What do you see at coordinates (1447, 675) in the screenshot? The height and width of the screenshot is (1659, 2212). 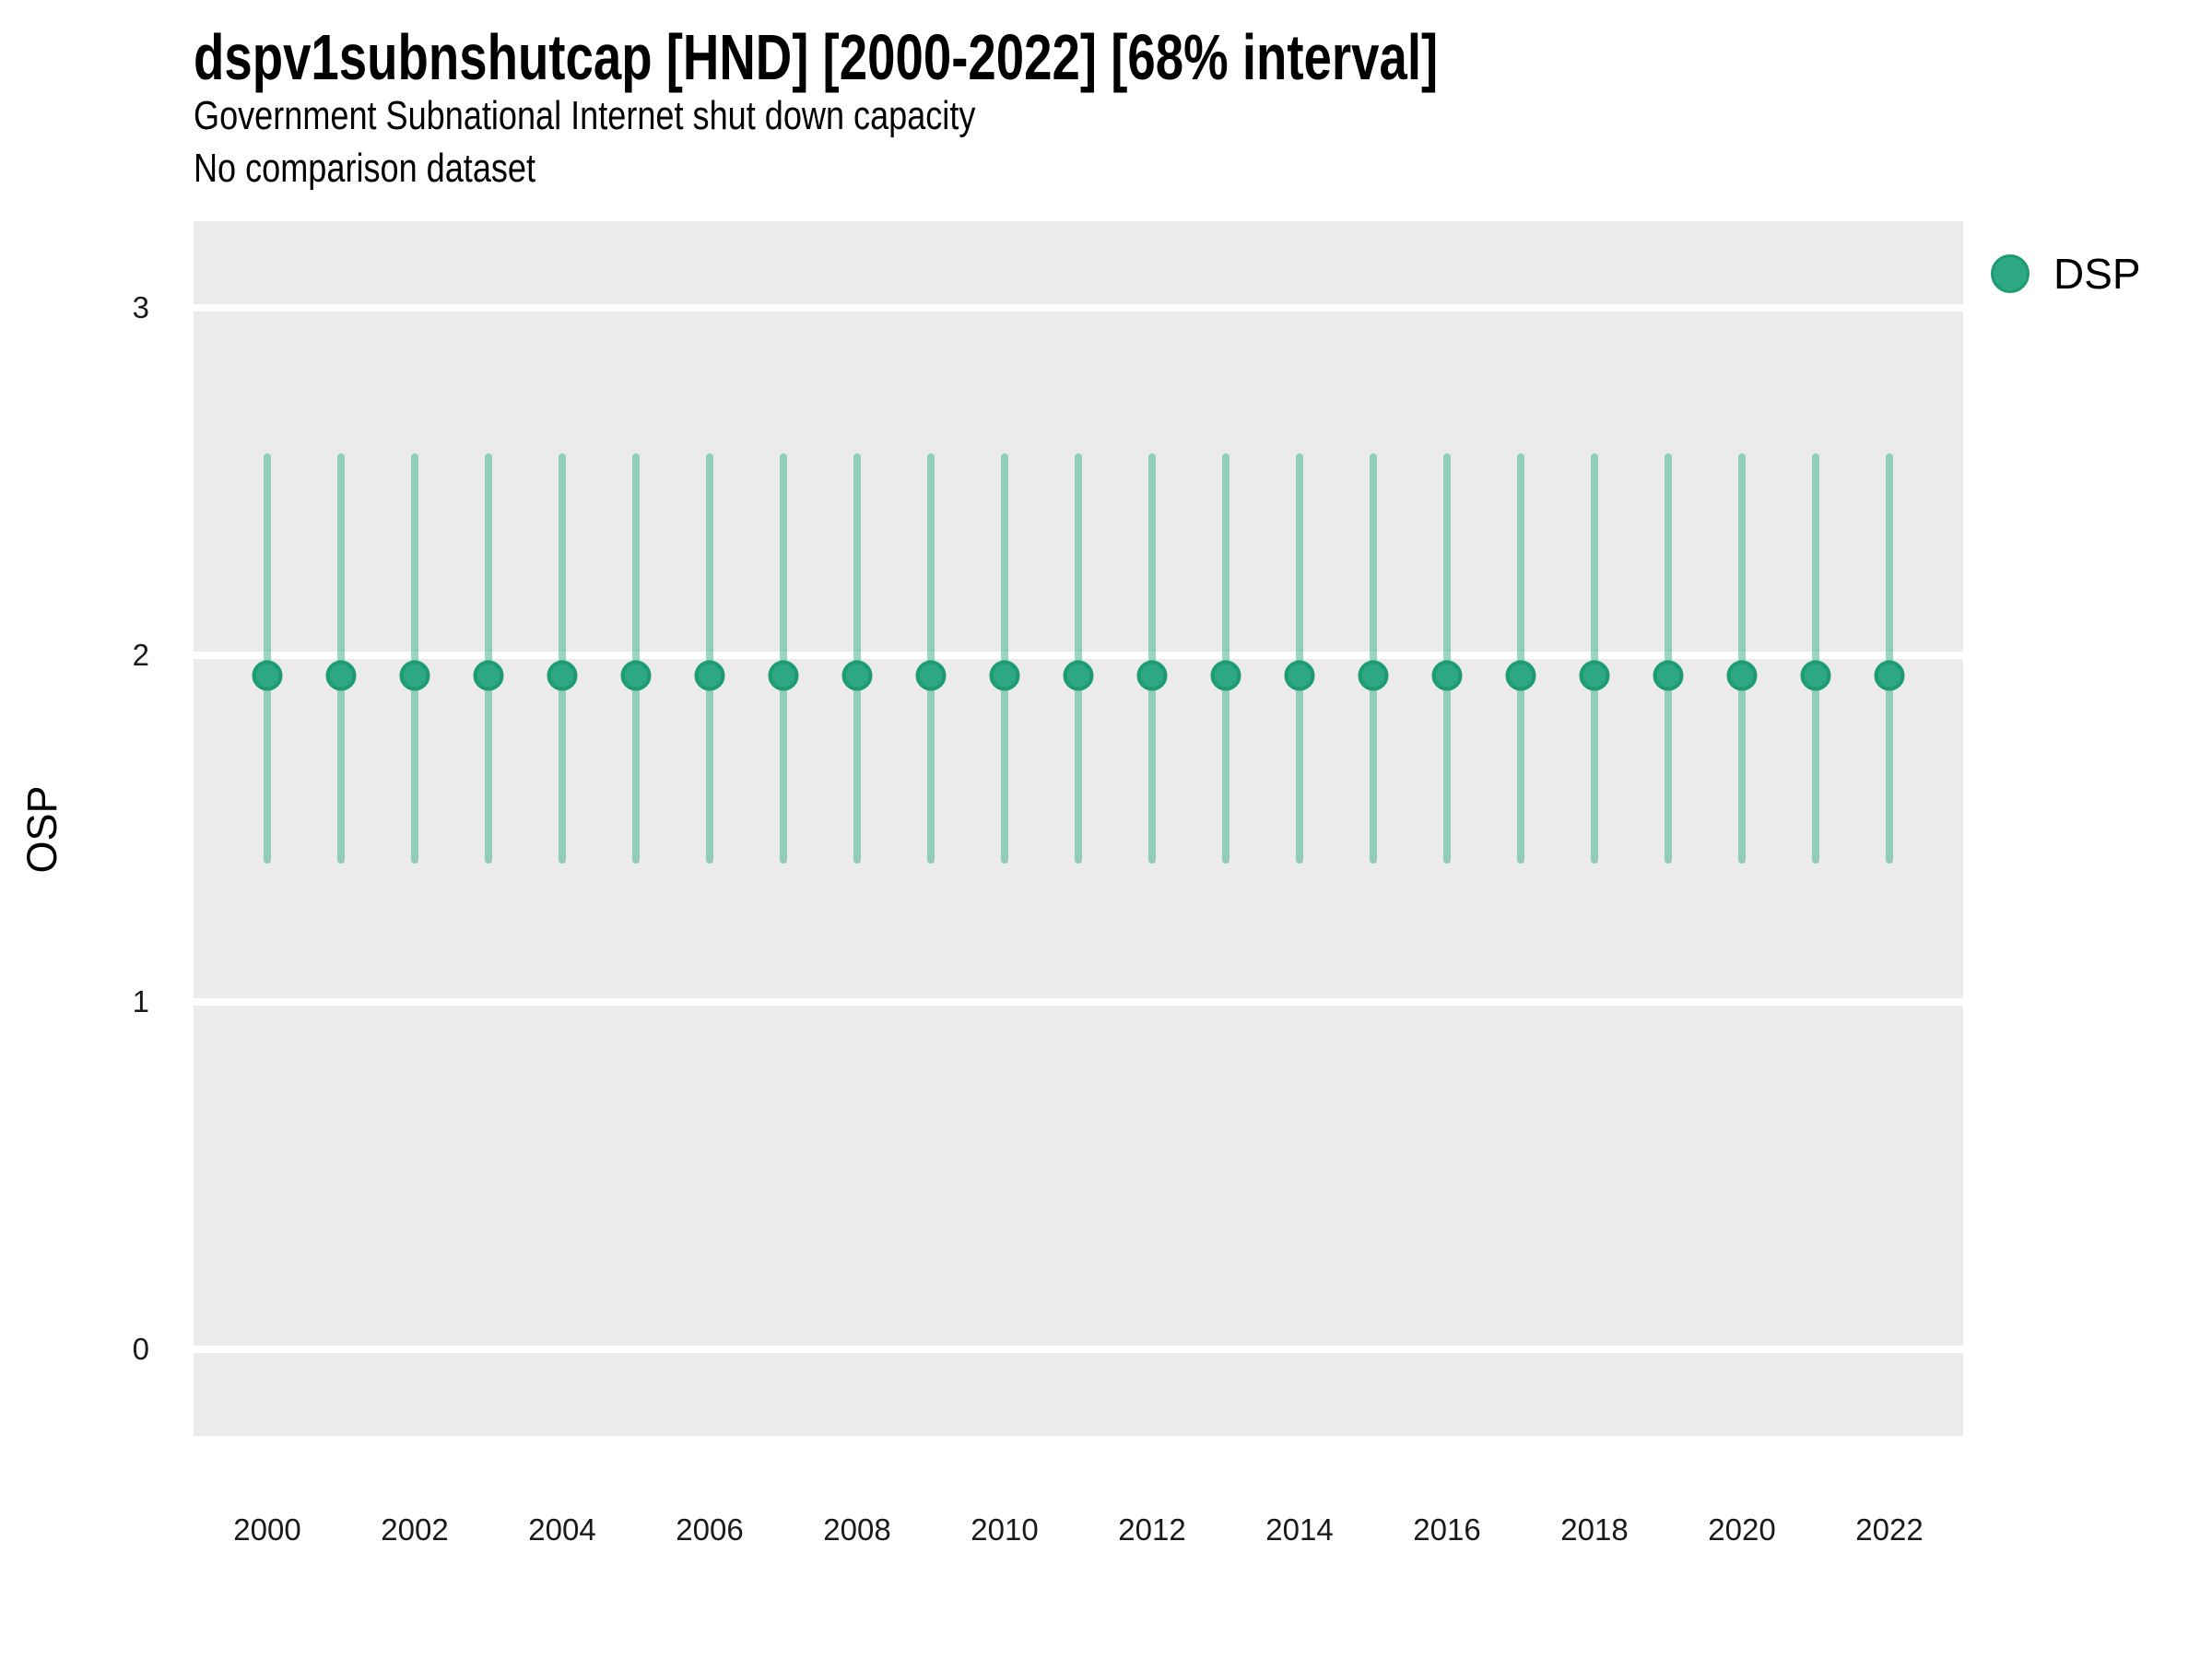 I see `point-marker-2016` at bounding box center [1447, 675].